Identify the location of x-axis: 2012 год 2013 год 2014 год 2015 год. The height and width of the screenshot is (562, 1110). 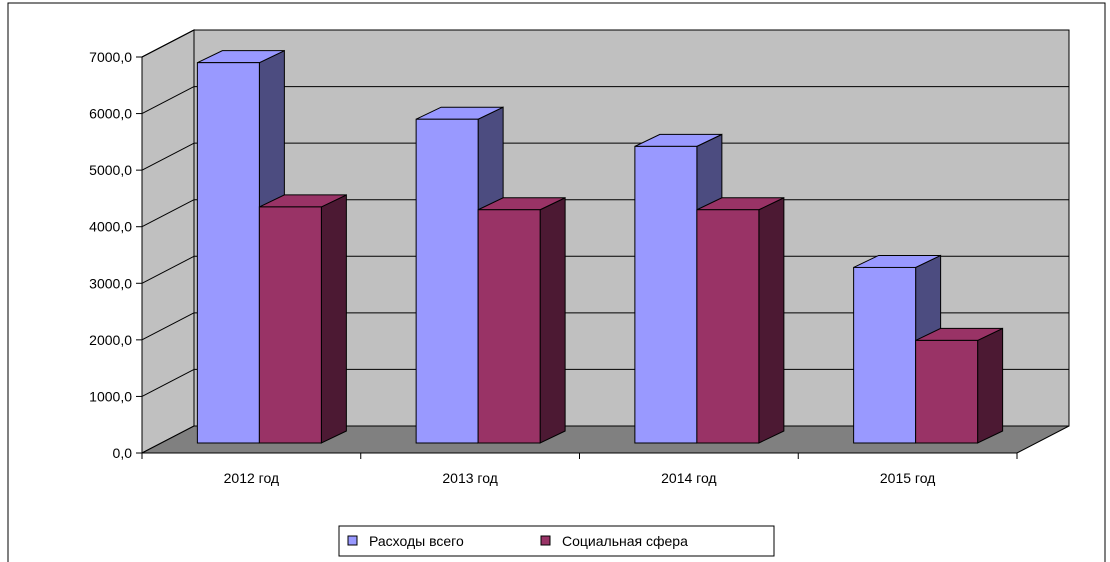
(579, 469).